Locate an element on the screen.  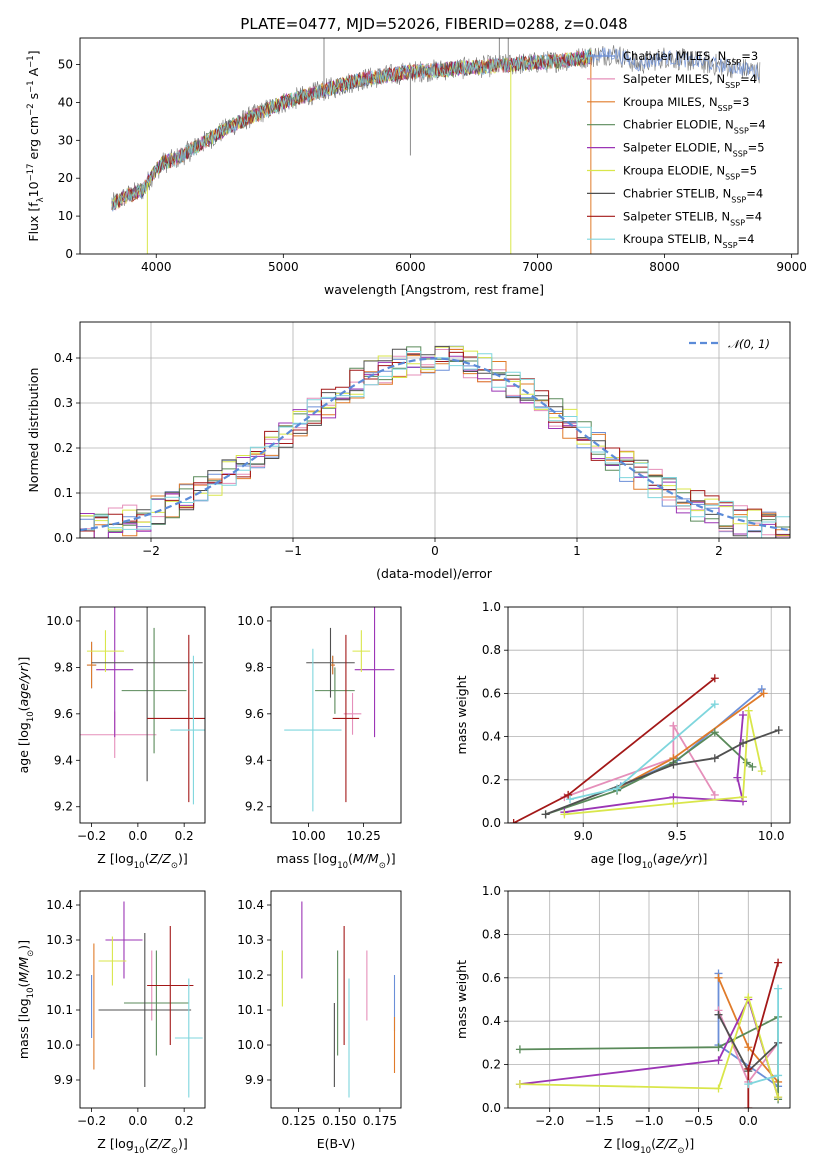
x-tick-label: 0.175 is located at coordinates (380, 1121).